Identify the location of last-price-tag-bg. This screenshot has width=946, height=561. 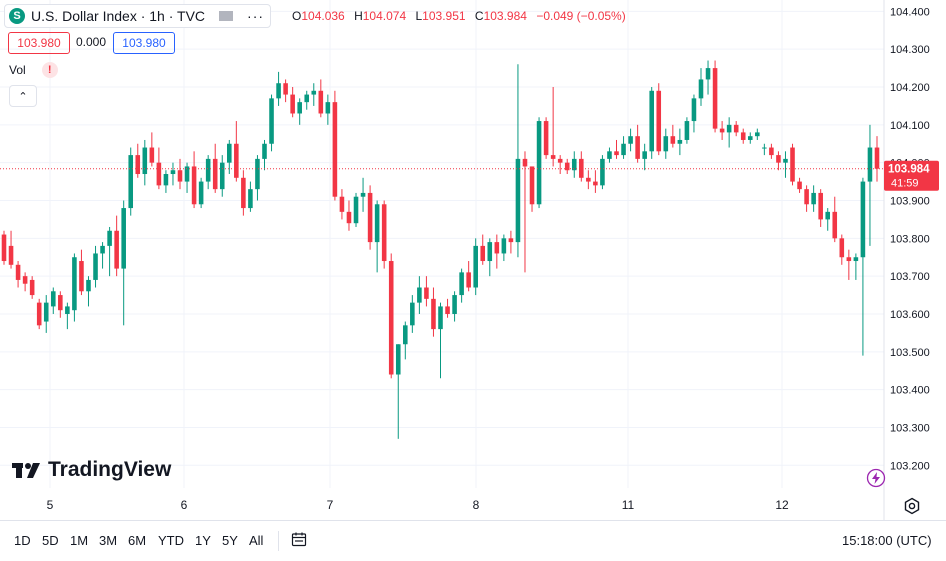
(911, 175).